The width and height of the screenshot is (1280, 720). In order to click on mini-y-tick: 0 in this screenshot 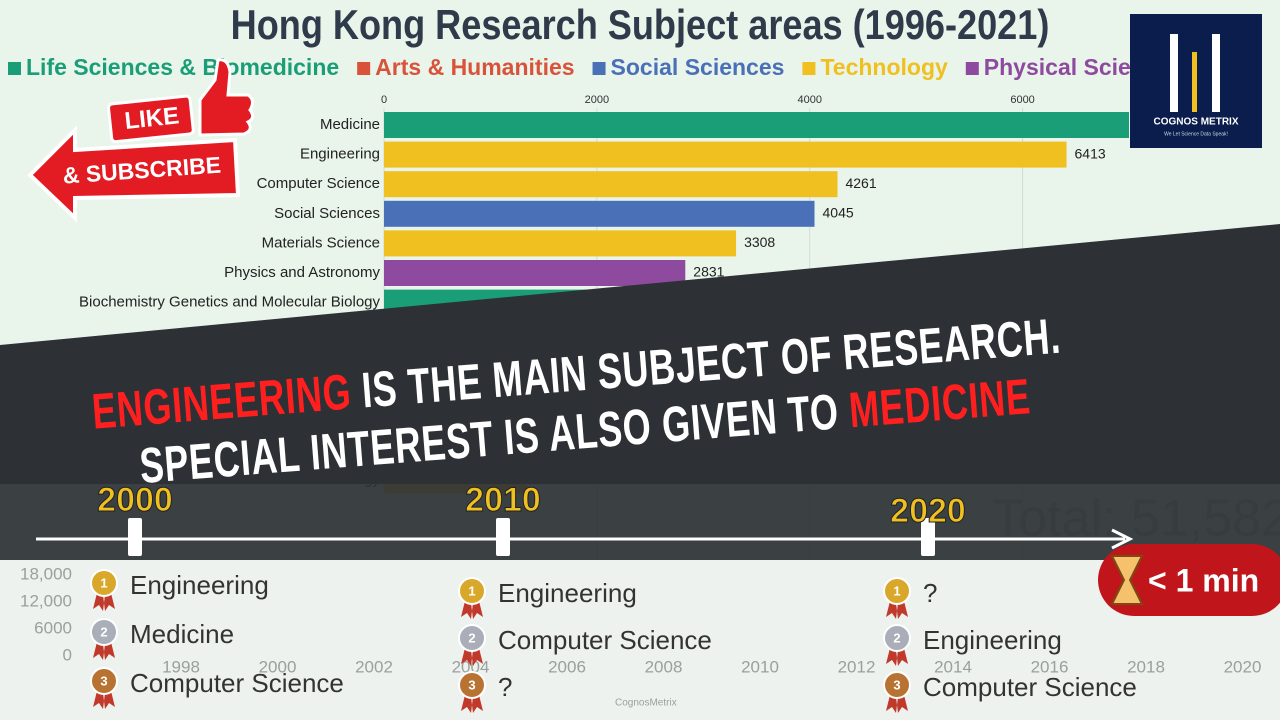, I will do `click(67, 654)`.